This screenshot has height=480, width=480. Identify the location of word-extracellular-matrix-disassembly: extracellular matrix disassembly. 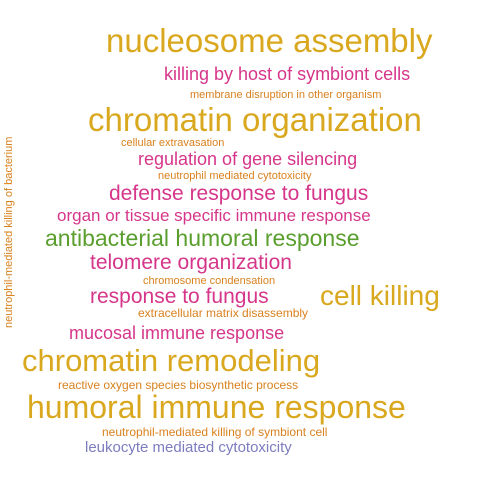
(223, 313).